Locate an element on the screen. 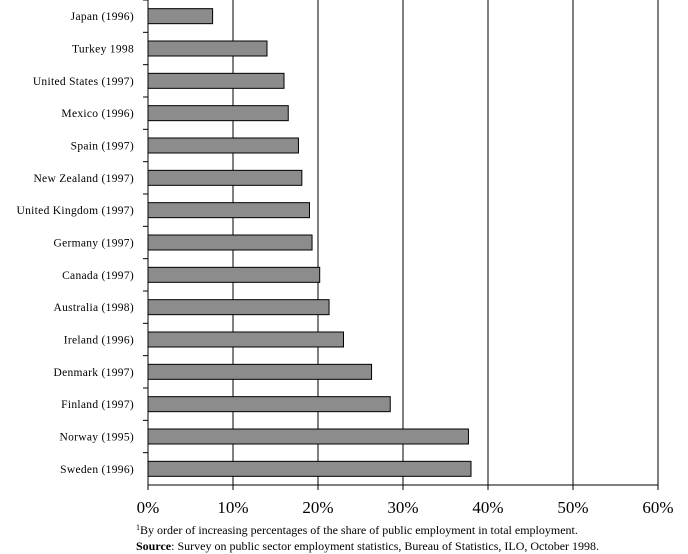  category-label: Germany (1997) is located at coordinates (93, 244).